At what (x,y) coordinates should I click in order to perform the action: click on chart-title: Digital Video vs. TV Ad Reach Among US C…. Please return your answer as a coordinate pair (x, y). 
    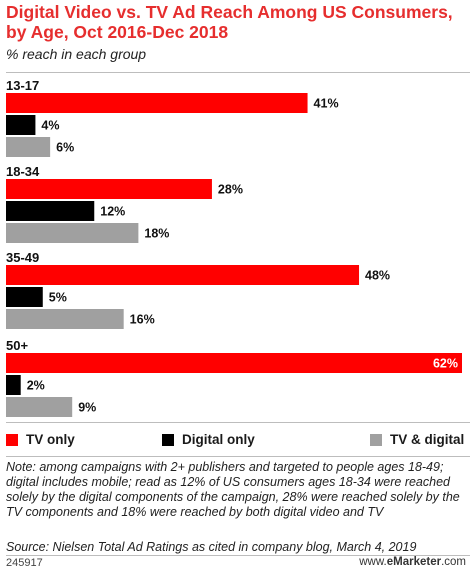
    Looking at the image, I should click on (229, 22).